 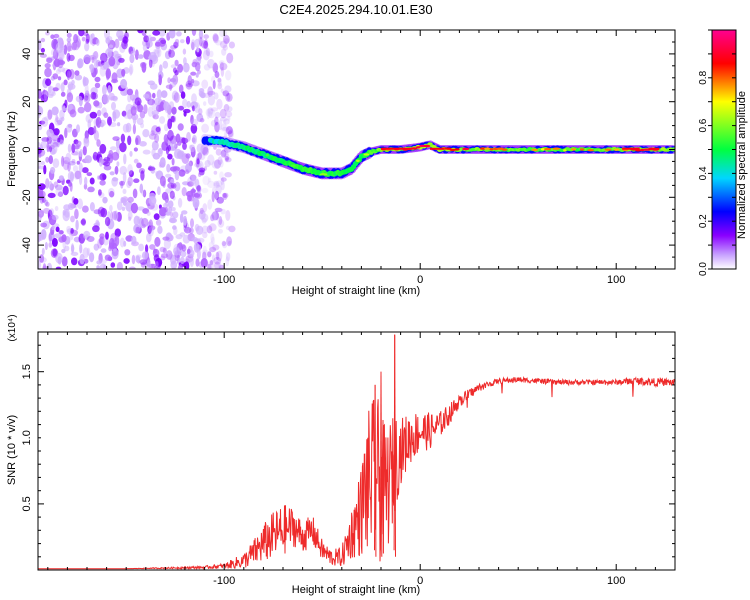 I want to click on spectrogram-ridge, so click(x=437, y=156).